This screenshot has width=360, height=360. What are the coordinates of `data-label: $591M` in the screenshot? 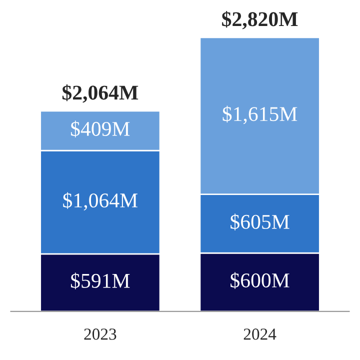 It's located at (100, 281).